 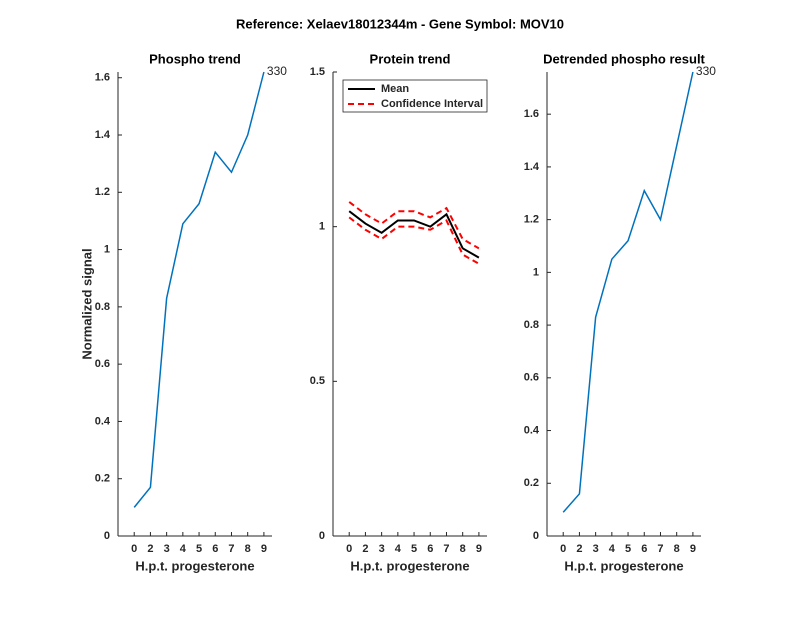 What do you see at coordinates (86, 303) in the screenshot?
I see `y-axis-label: Normalized signal` at bounding box center [86, 303].